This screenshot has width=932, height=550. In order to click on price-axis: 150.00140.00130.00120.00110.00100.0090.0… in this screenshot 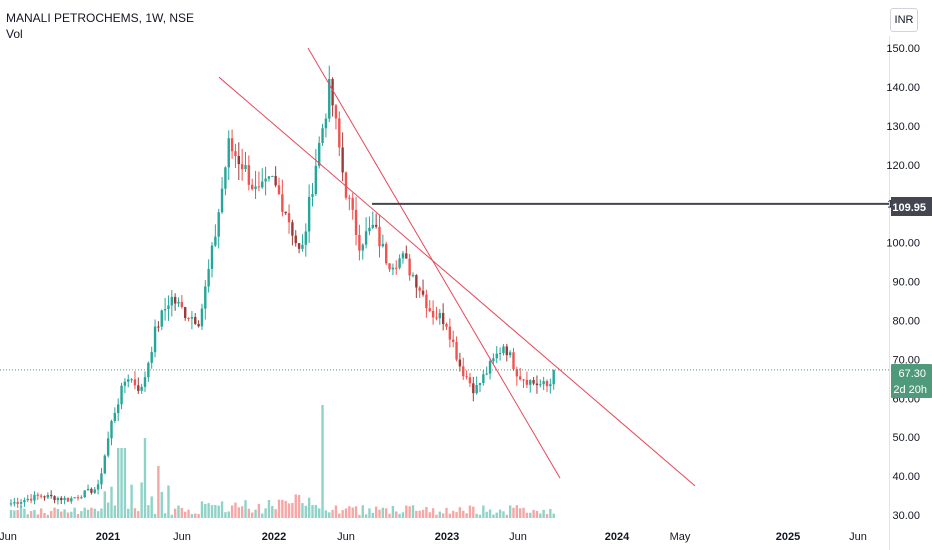, I will do `click(909, 293)`.